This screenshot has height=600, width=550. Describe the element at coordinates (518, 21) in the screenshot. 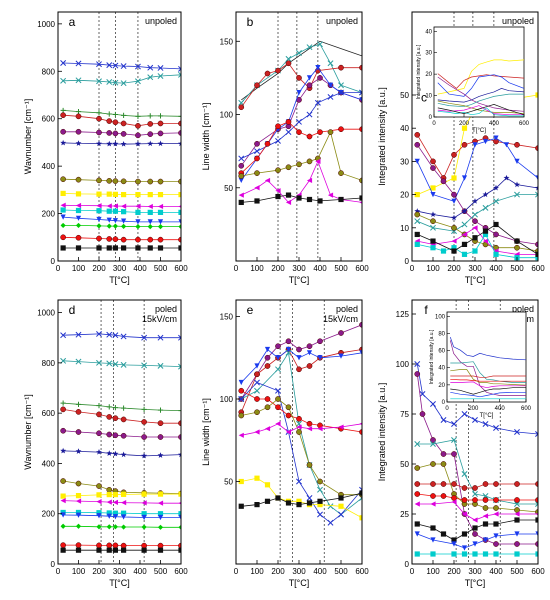

I see `condition-label: unpoled` at that location.